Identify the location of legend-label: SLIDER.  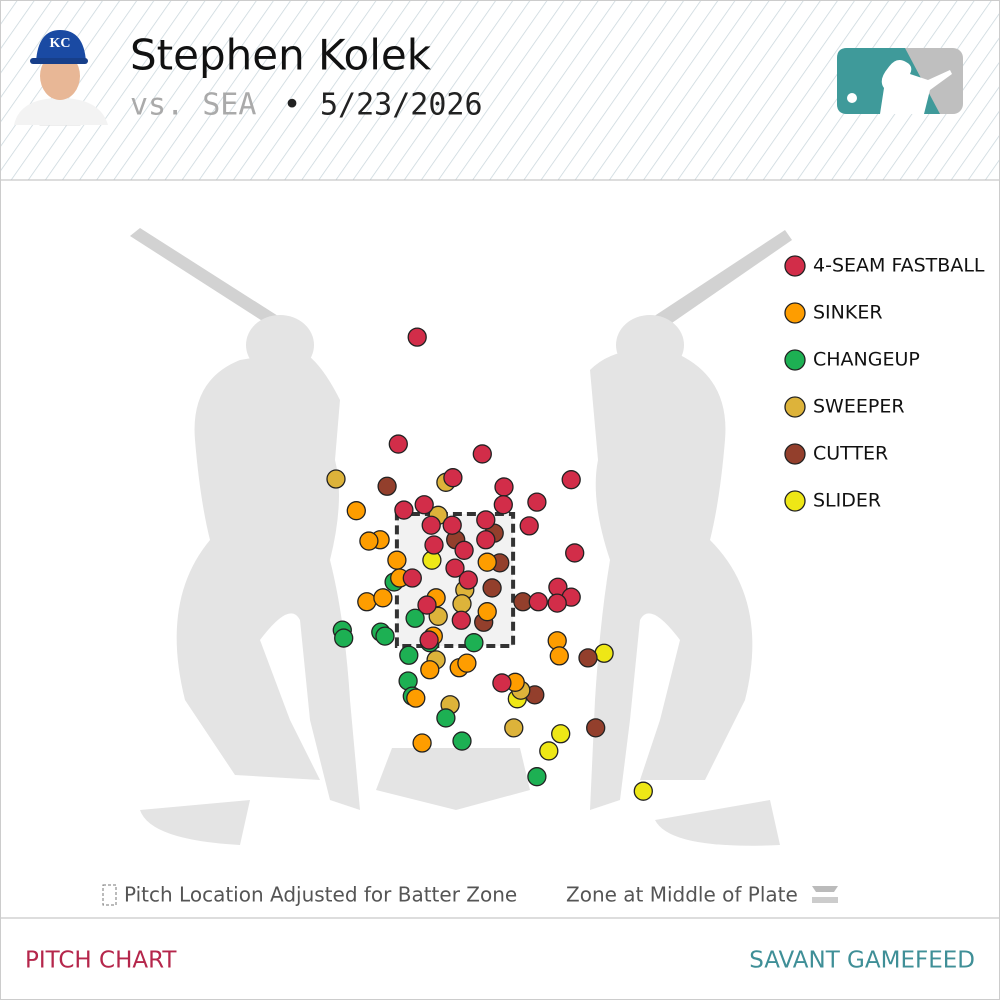
(847, 501).